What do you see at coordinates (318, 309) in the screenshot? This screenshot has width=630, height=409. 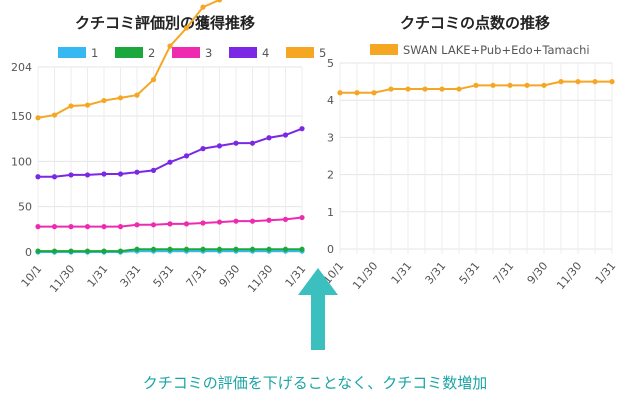 I see `arrow-up-icon` at bounding box center [318, 309].